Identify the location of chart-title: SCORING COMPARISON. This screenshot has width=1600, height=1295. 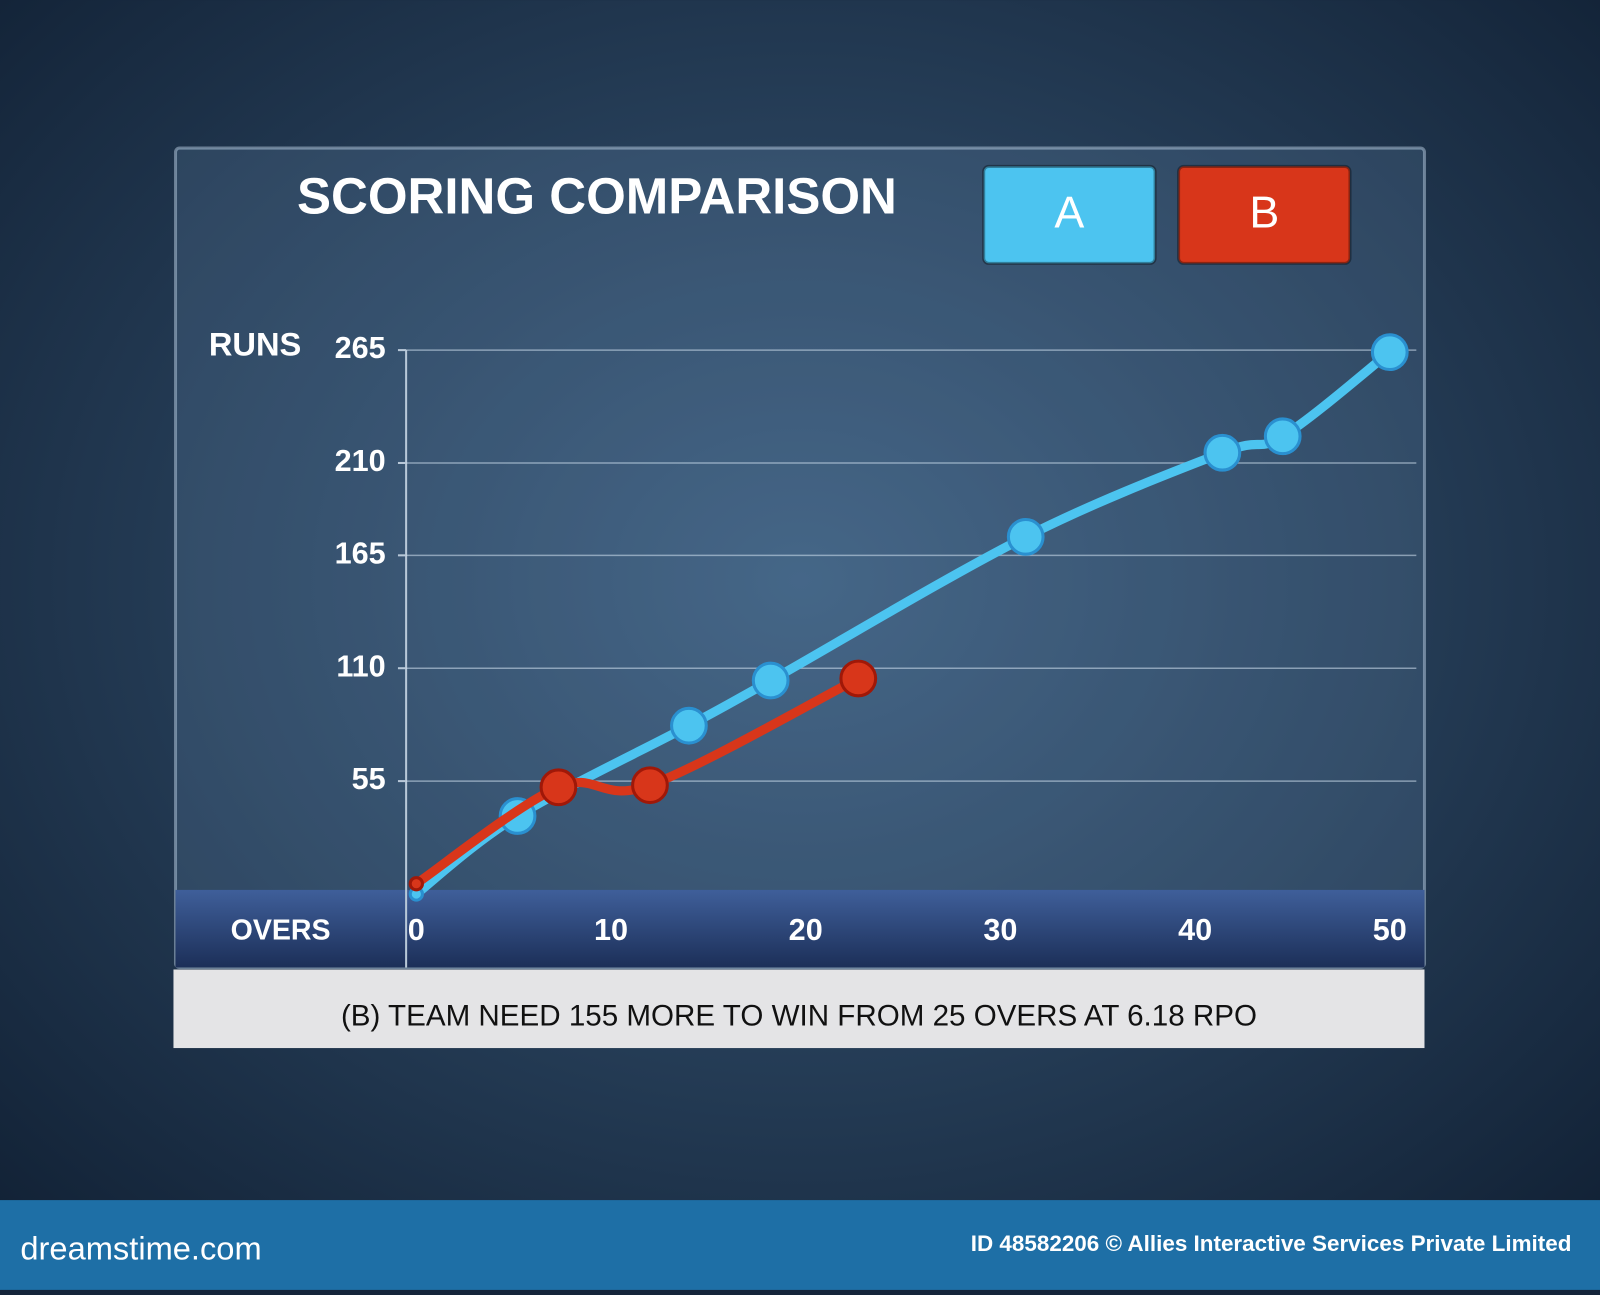
(597, 196).